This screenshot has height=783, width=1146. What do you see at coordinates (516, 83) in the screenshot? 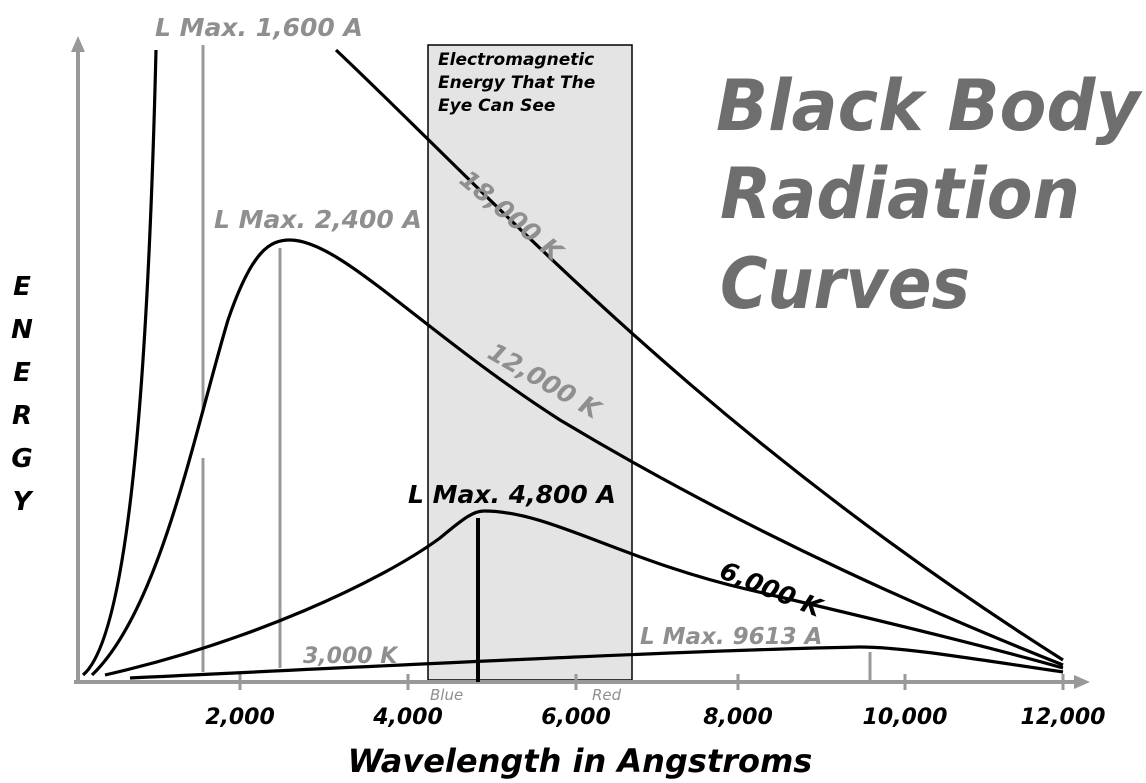
I see `band-label: Energy That The` at bounding box center [516, 83].